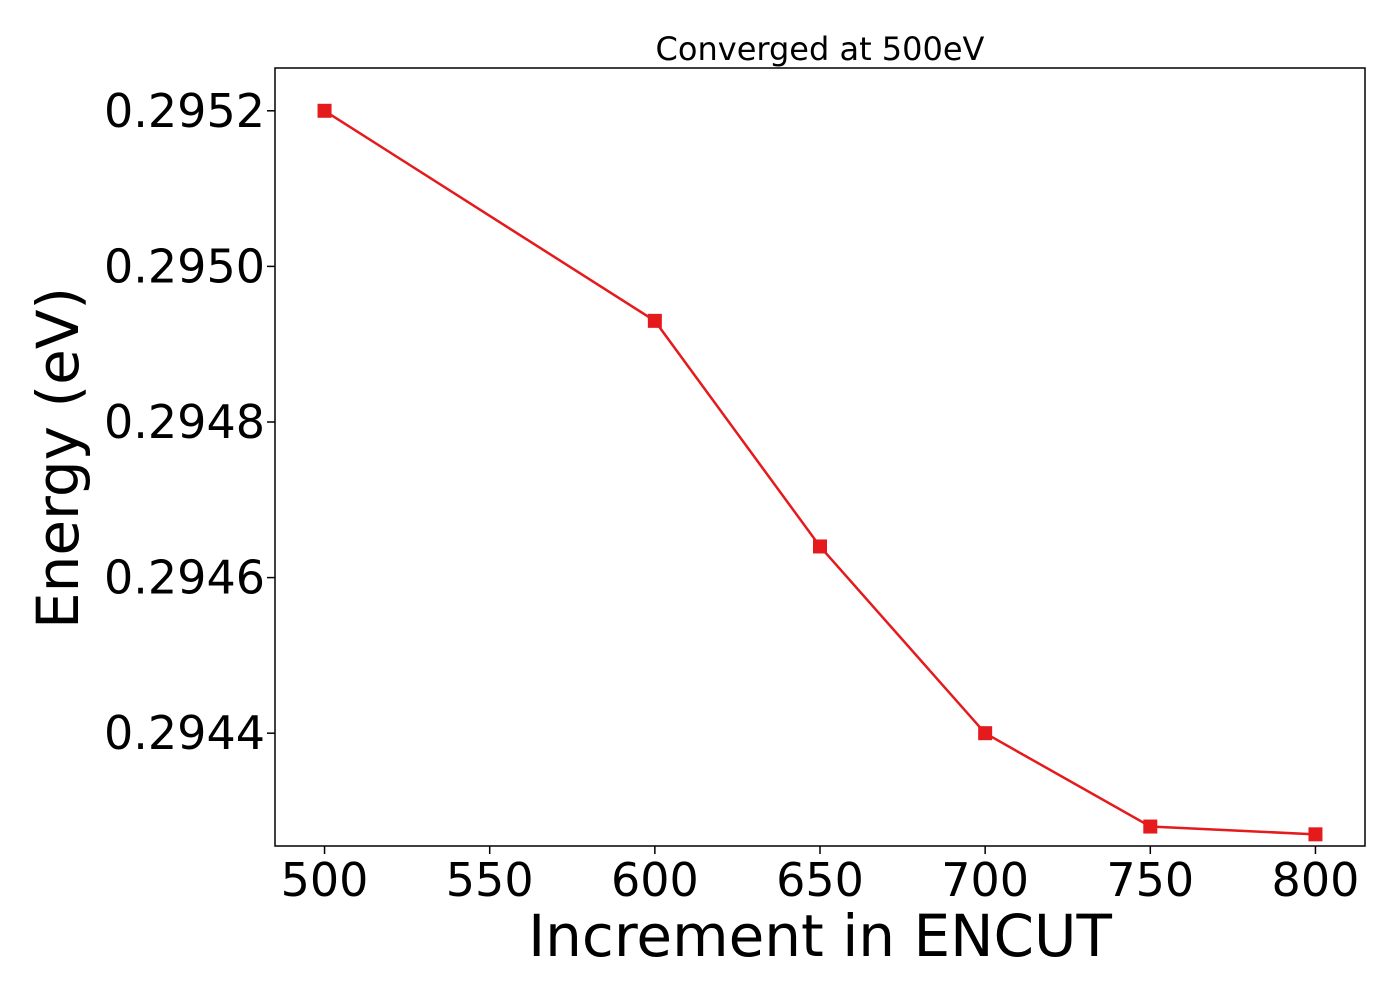 The height and width of the screenshot is (1004, 1400). I want to click on x-axis-ticks: 500 550 600 650 700 750 800, so click(820, 876).